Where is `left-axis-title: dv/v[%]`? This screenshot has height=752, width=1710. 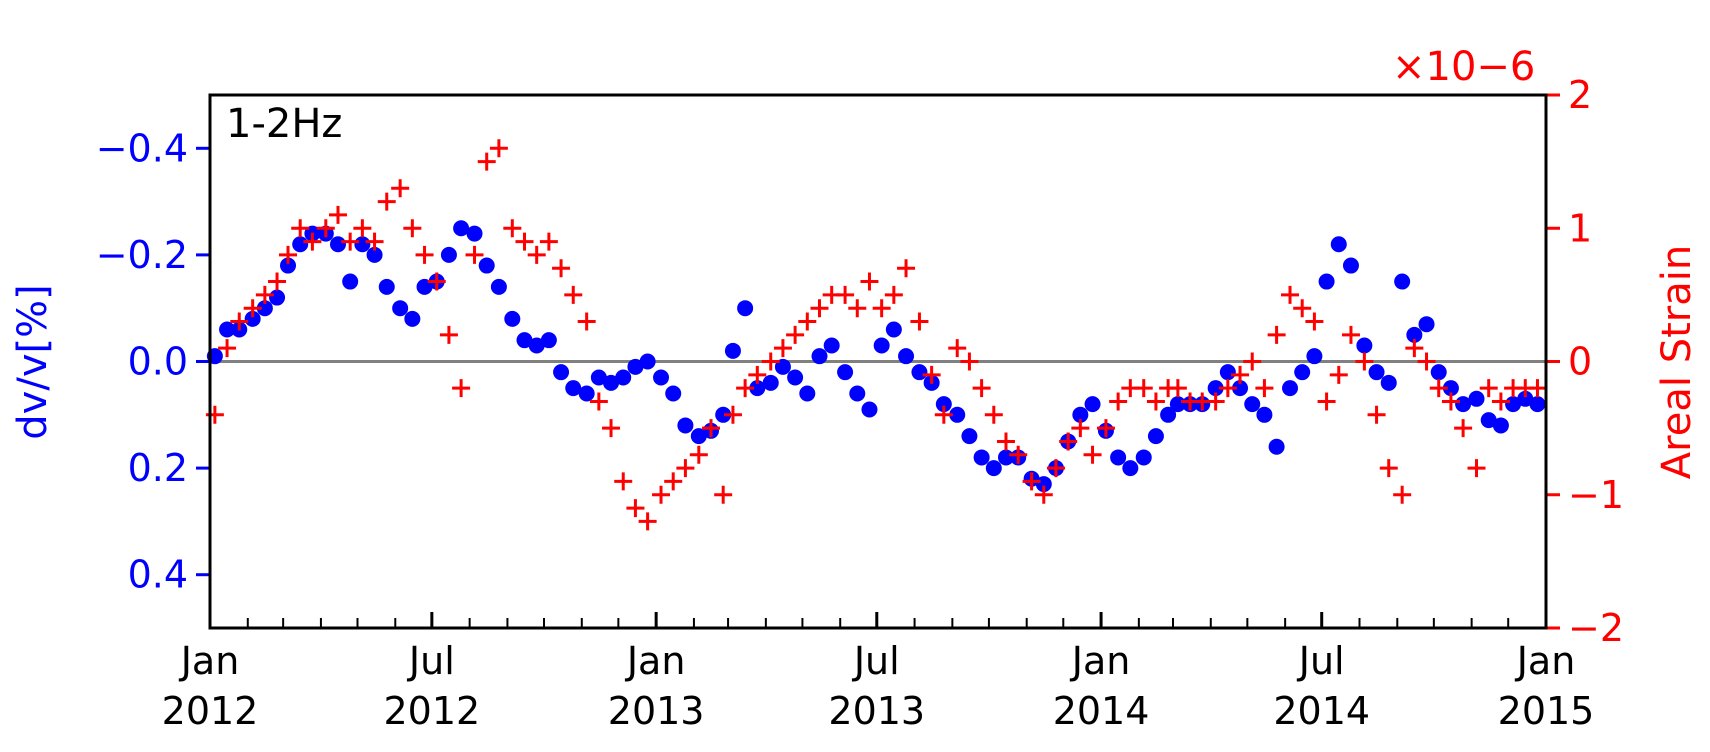 left-axis-title: dv/v[%] is located at coordinates (33, 361).